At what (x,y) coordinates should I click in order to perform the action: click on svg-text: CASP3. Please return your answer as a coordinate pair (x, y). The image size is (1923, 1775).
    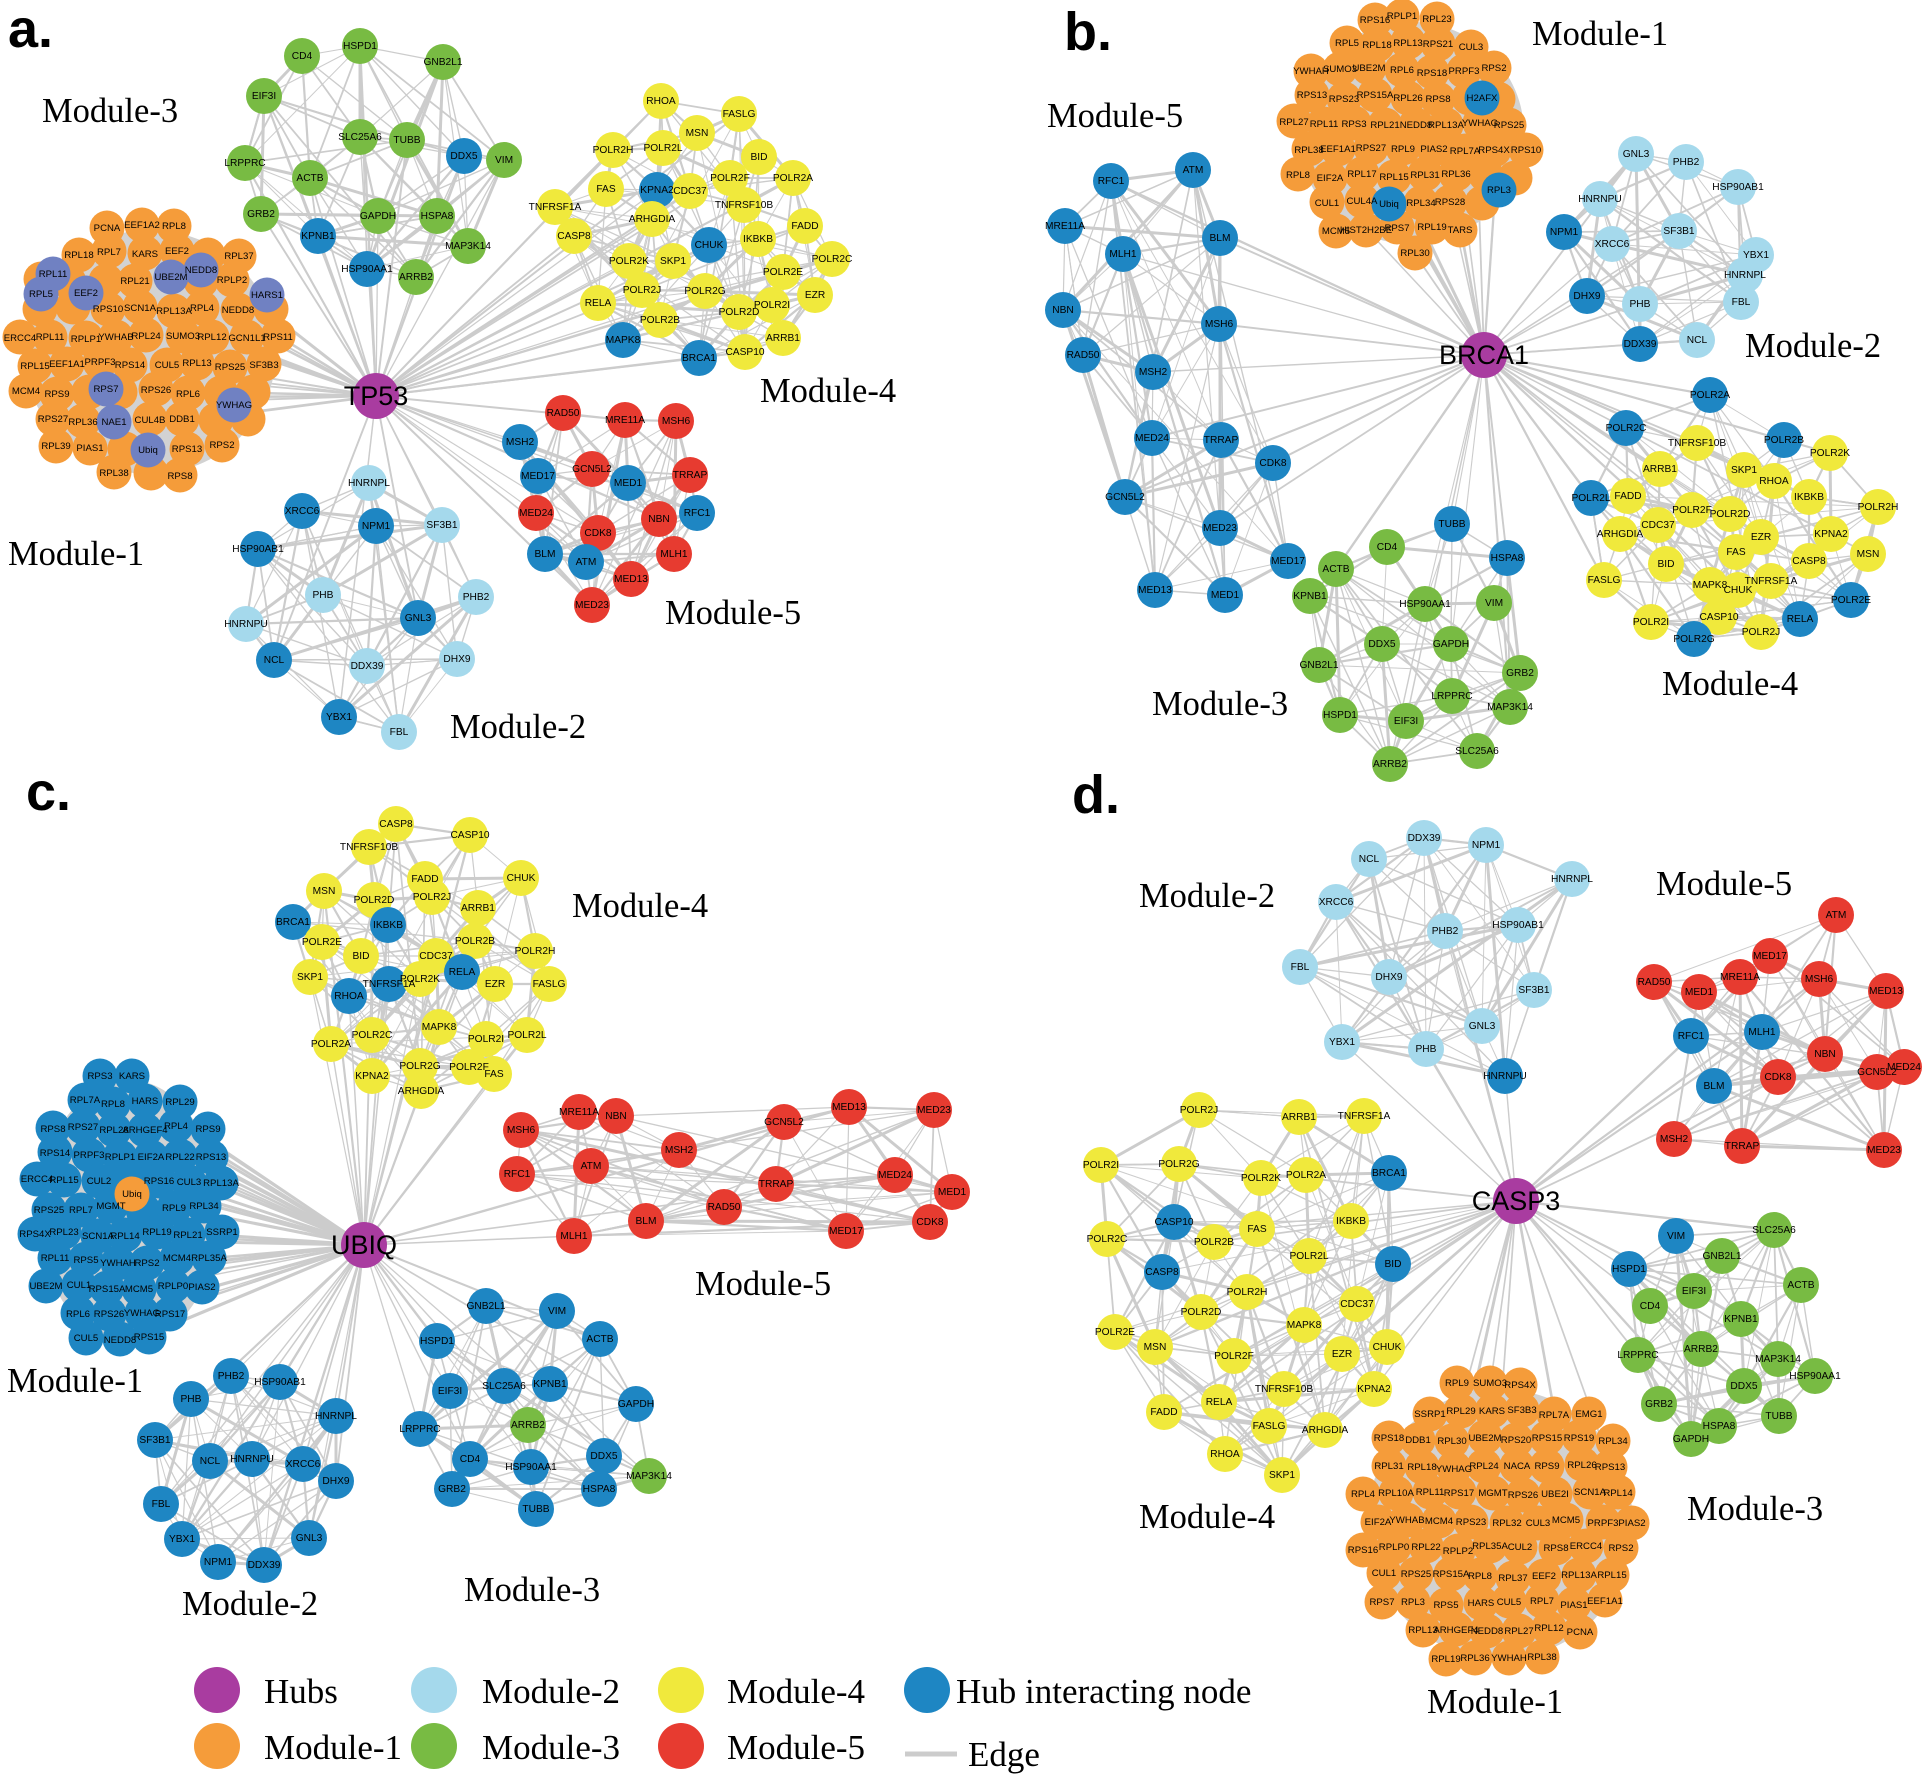
    Looking at the image, I should click on (1516, 1201).